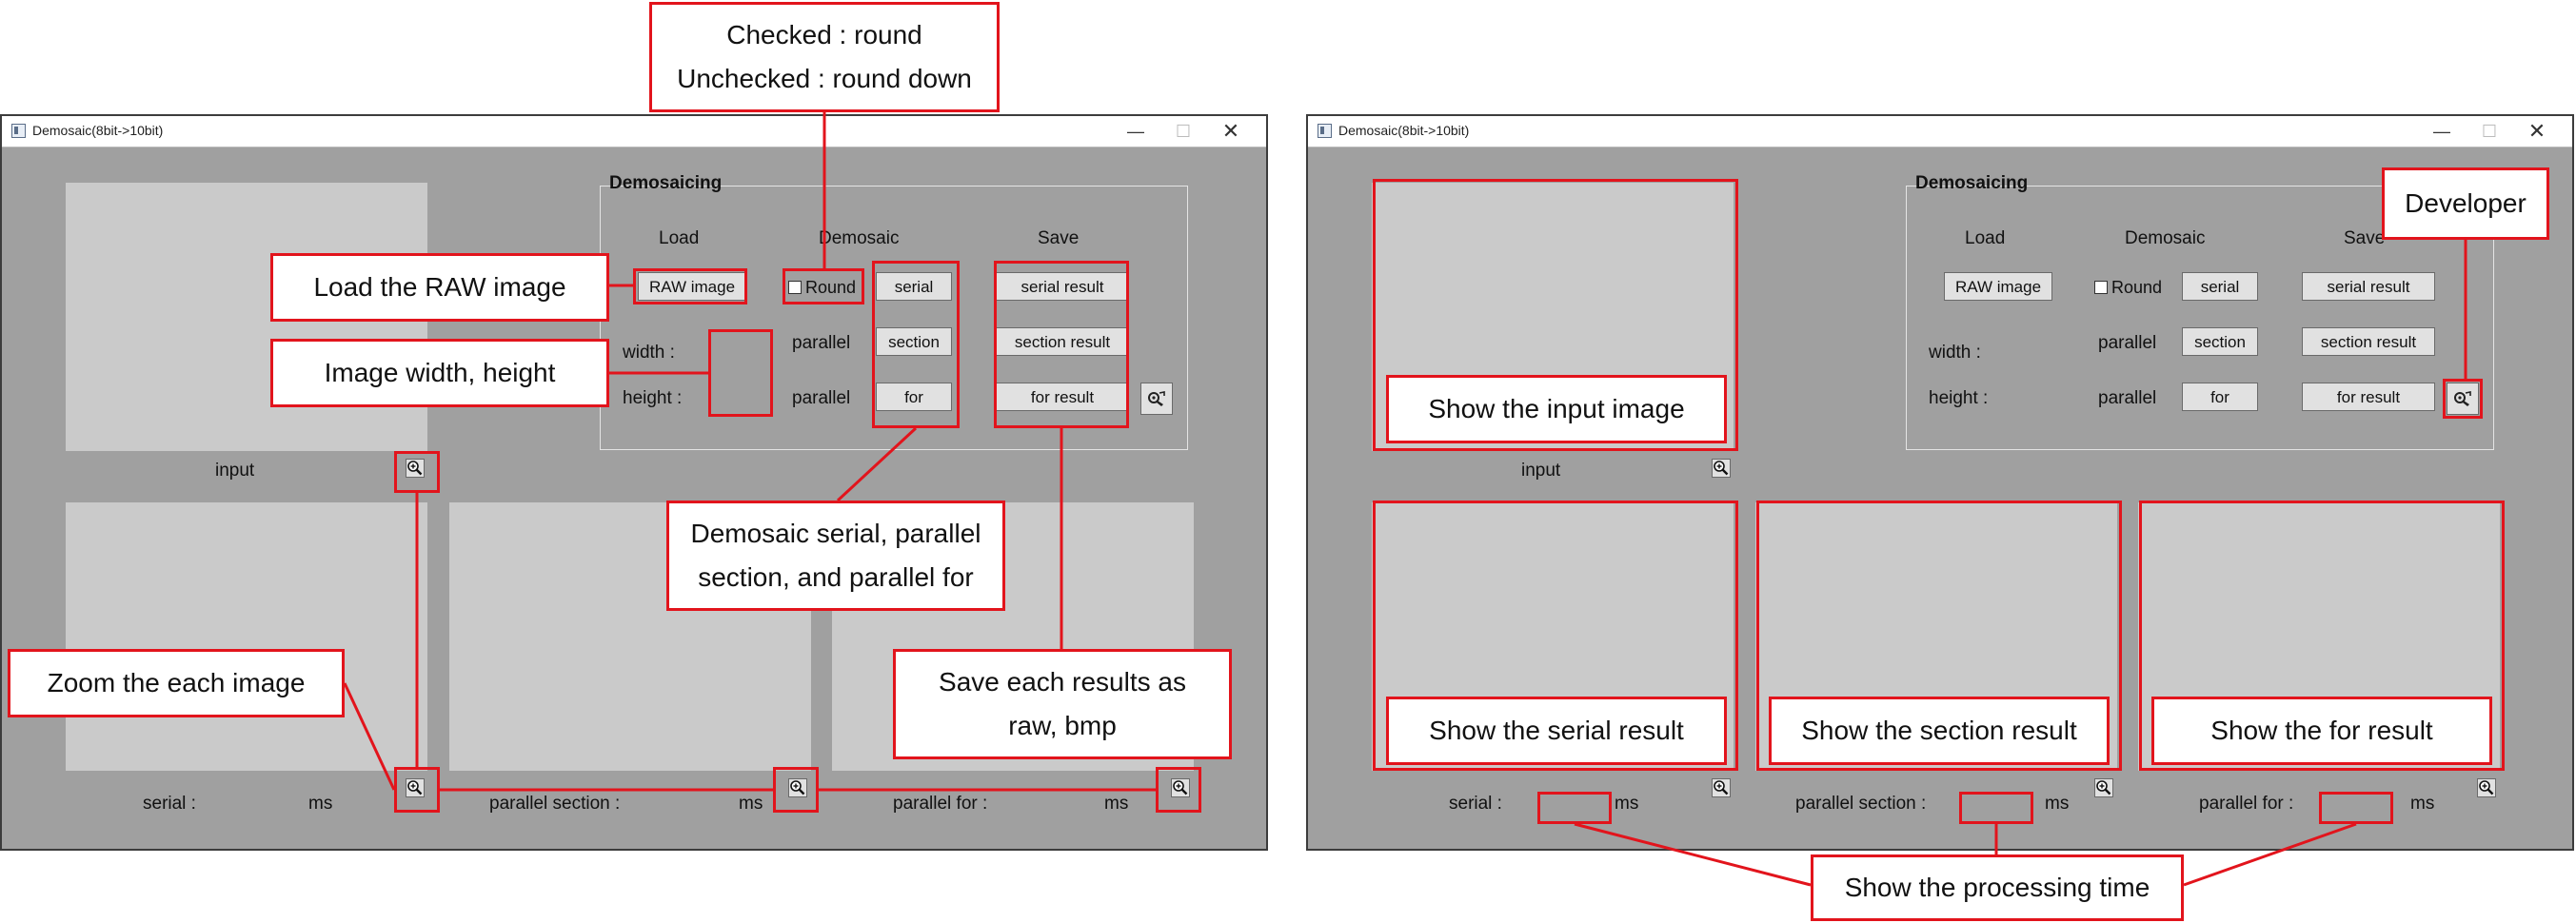 Image resolution: width=2576 pixels, height=923 pixels. Describe the element at coordinates (1574, 808) in the screenshot. I see `highlight-serial-time` at that location.